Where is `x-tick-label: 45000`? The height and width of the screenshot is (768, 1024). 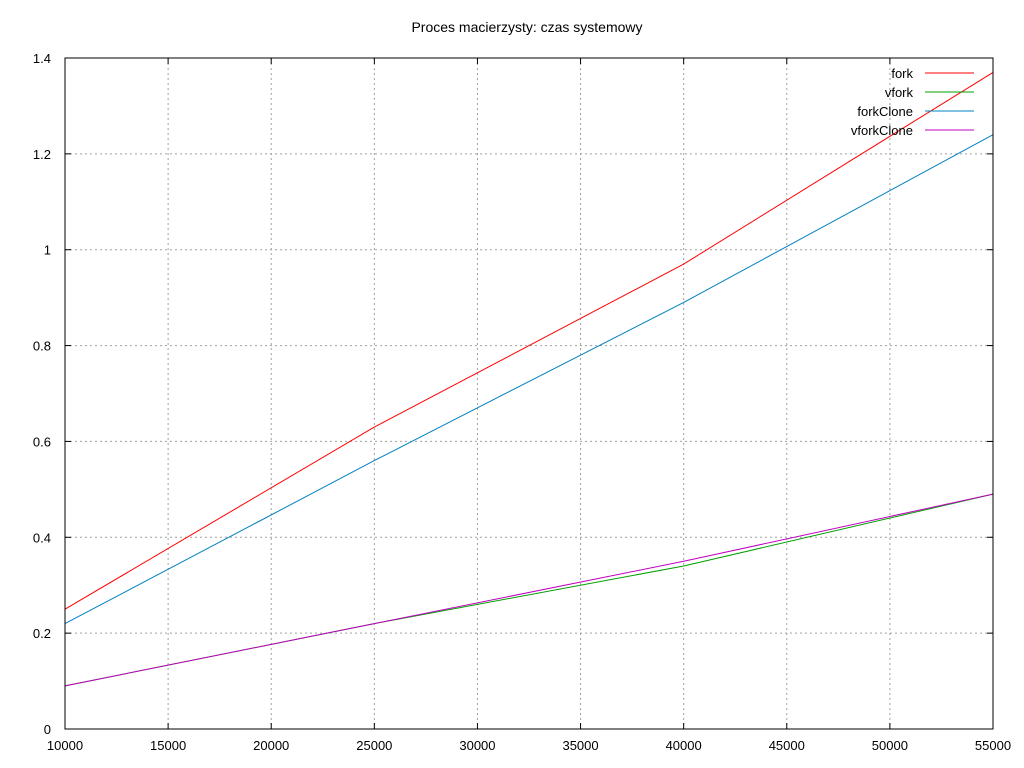
x-tick-label: 45000 is located at coordinates (787, 745).